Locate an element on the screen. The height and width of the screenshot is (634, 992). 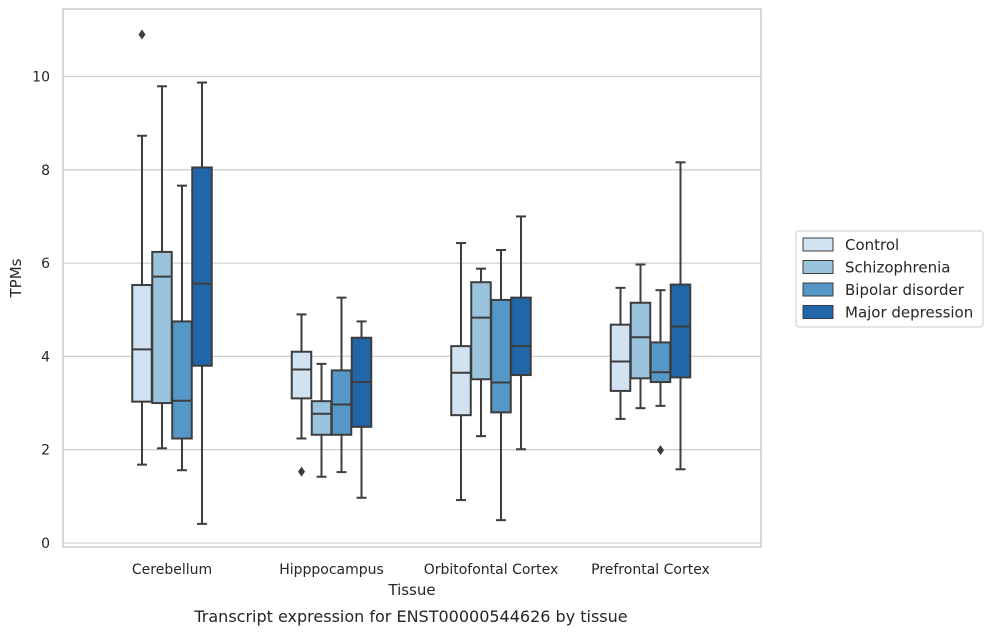
y-tick-label: 8 is located at coordinates (45, 171).